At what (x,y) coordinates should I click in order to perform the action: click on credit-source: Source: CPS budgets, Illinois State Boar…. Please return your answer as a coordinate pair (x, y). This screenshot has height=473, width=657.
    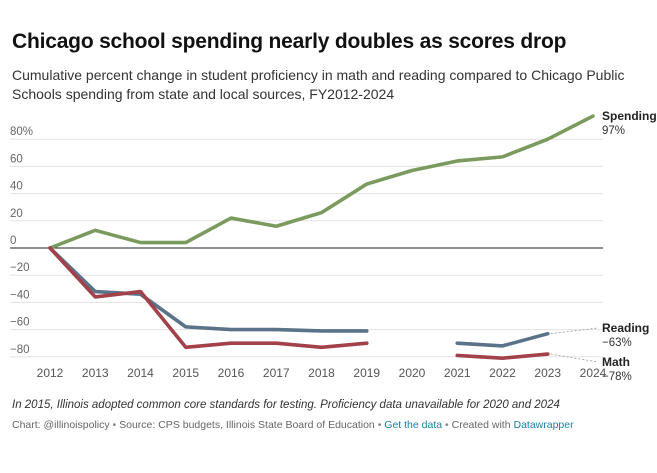
    Looking at the image, I should click on (247, 425).